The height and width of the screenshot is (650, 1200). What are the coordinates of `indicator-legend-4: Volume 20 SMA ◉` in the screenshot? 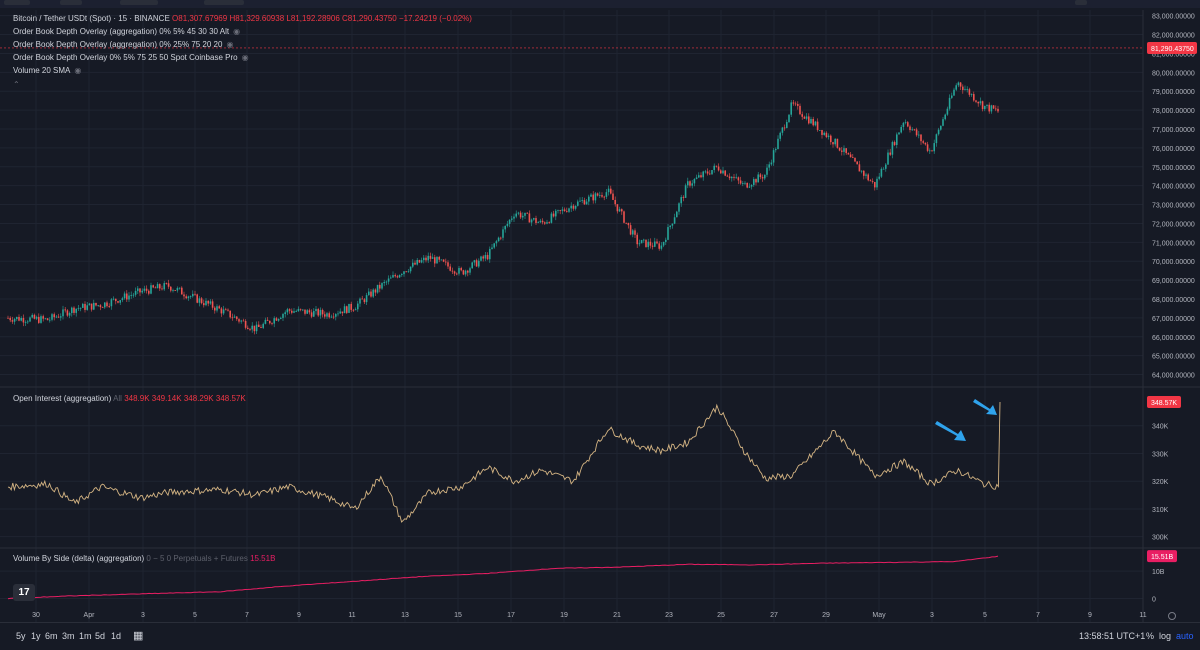 It's located at (47, 70).